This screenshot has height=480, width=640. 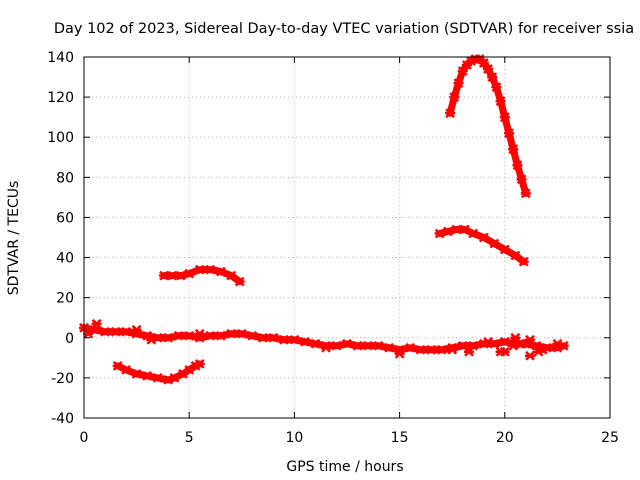 I want to click on y-tick-label: 120, so click(x=60, y=98).